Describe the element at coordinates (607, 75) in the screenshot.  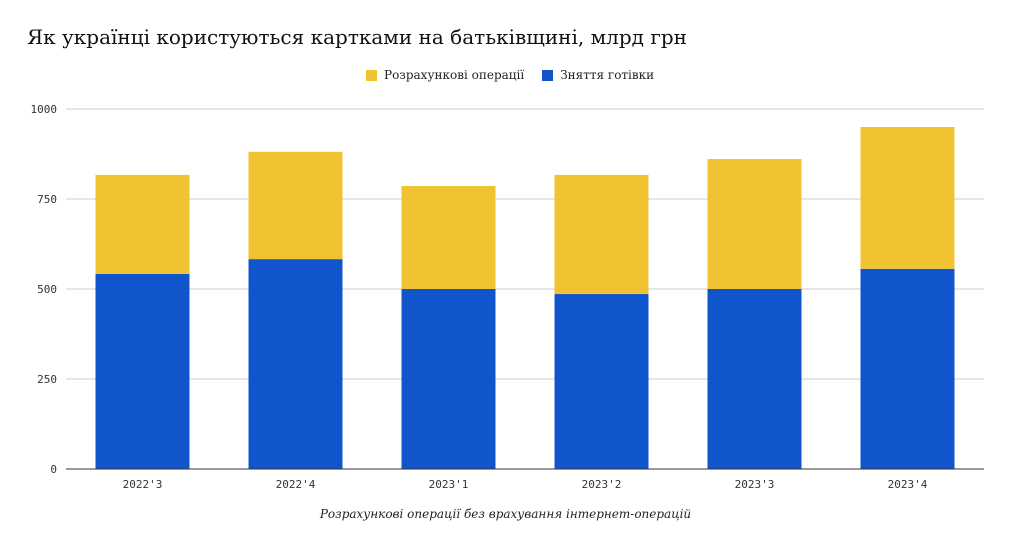
I see `legend-label-cash: Зняття готівки` at that location.